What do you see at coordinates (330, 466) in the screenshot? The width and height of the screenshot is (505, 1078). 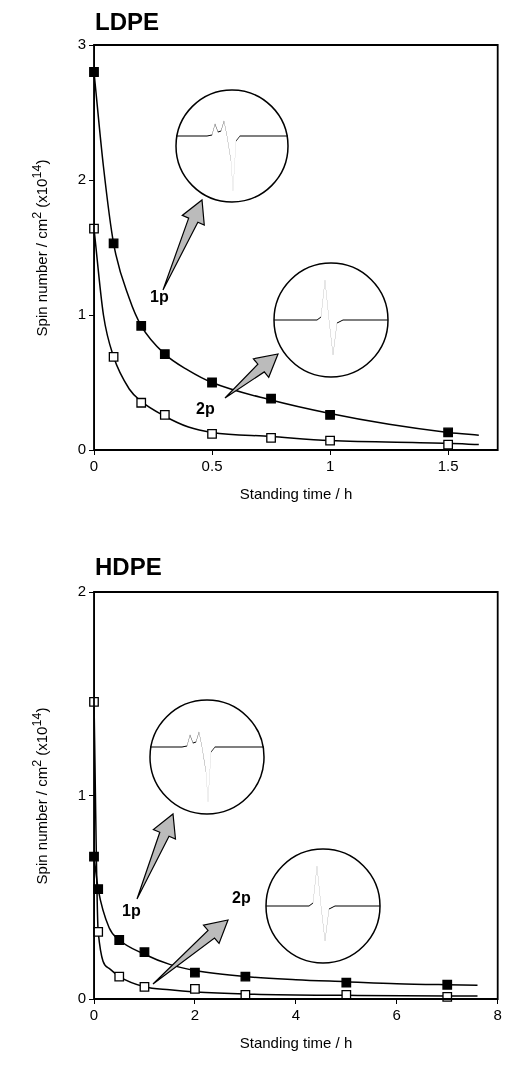 I see `x-tick-label: 1` at bounding box center [330, 466].